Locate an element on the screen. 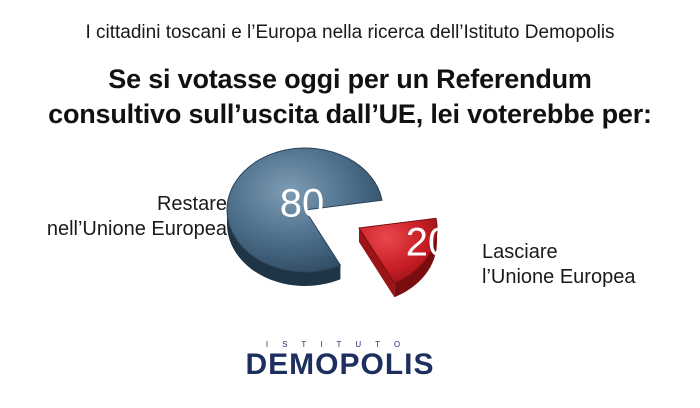  pie-slice-restare is located at coordinates (304, 210).